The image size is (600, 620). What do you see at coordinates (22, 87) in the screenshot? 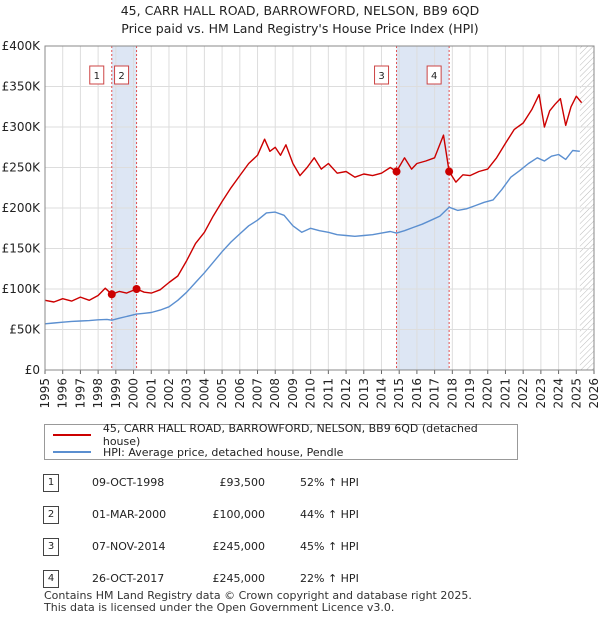
I see `y-tick-label: £350K` at bounding box center [22, 87].